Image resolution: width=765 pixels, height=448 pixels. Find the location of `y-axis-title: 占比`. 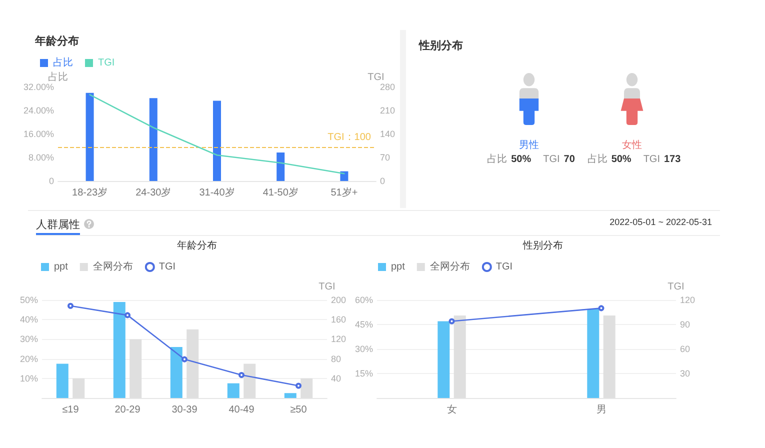

y-axis-title: 占比 is located at coordinates (58, 77).